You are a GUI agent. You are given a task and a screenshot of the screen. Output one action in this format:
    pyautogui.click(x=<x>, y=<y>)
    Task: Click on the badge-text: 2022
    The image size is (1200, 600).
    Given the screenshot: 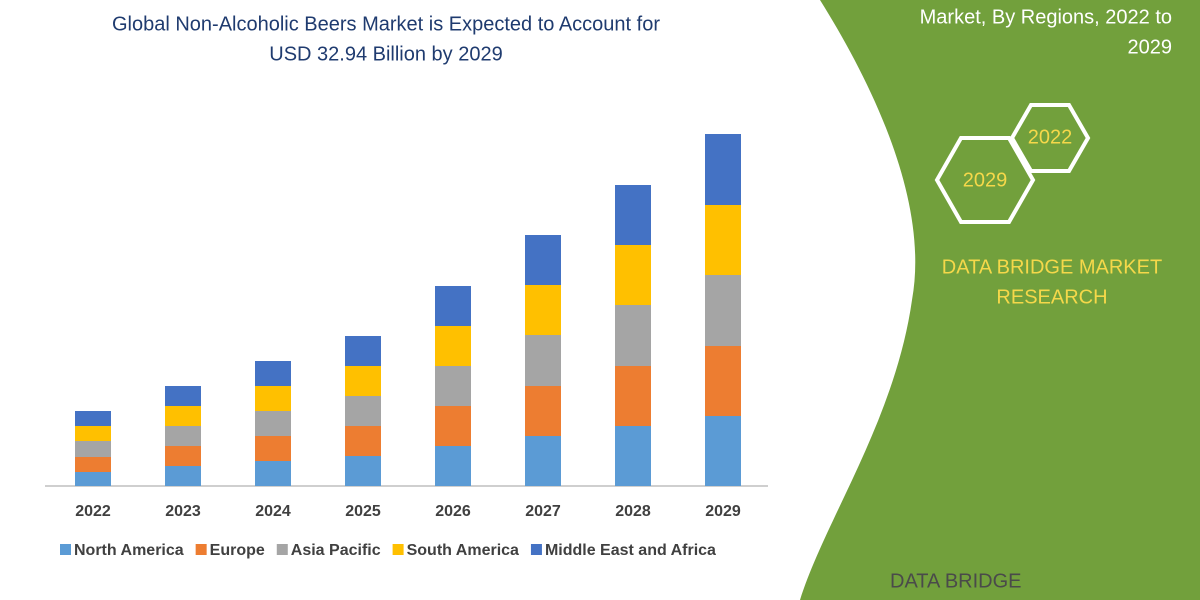 What is the action you would take?
    pyautogui.click(x=1050, y=137)
    